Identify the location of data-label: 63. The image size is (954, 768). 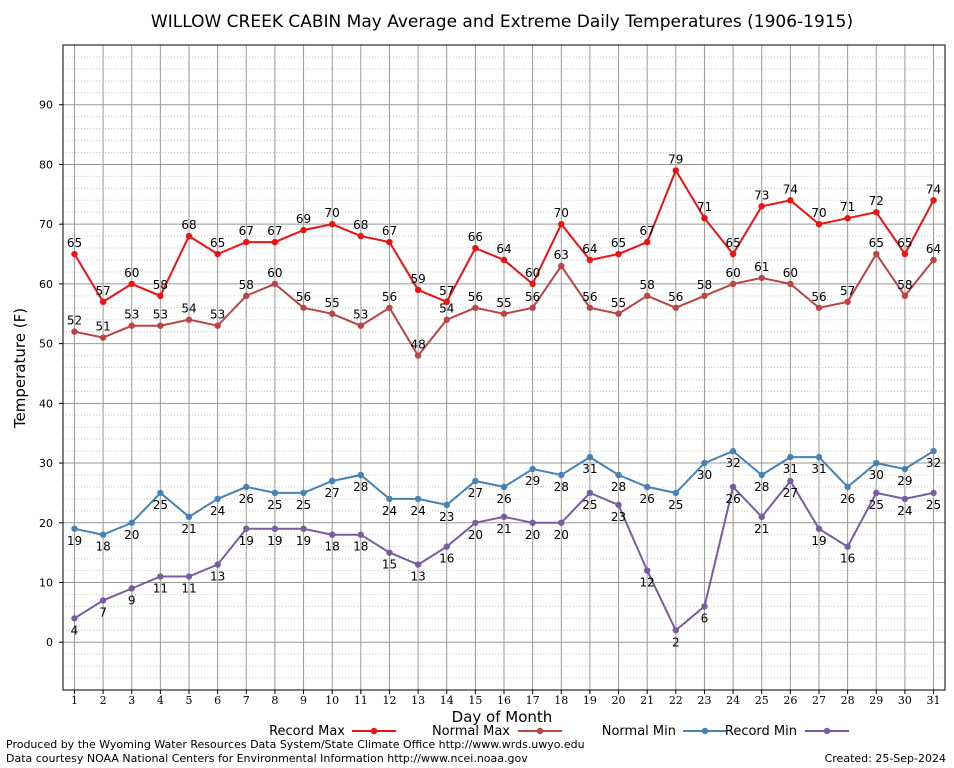
(561, 255).